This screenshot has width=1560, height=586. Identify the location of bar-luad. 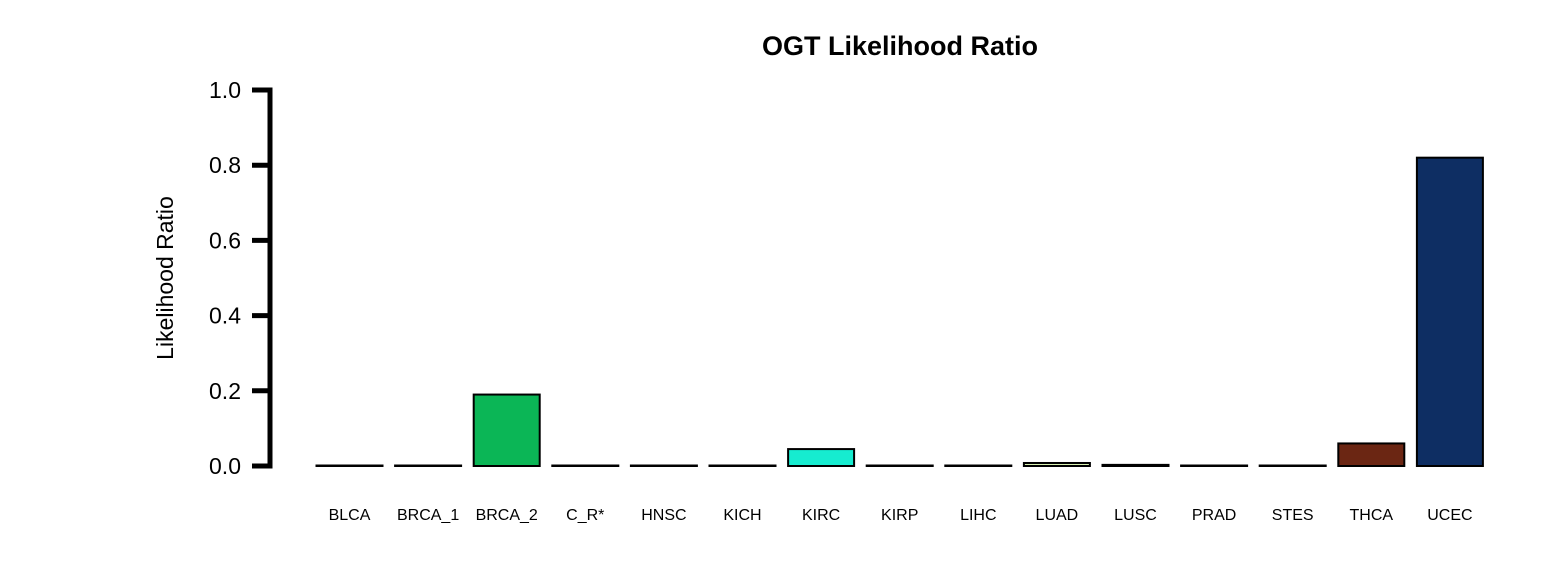
(1056, 464).